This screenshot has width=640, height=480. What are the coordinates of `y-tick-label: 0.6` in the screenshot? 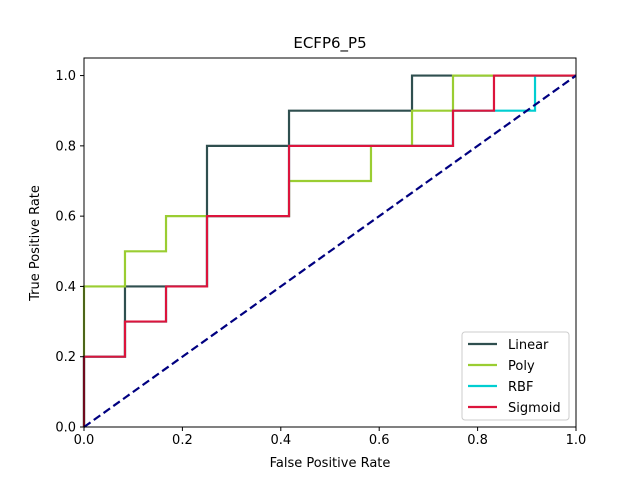 It's located at (65, 217).